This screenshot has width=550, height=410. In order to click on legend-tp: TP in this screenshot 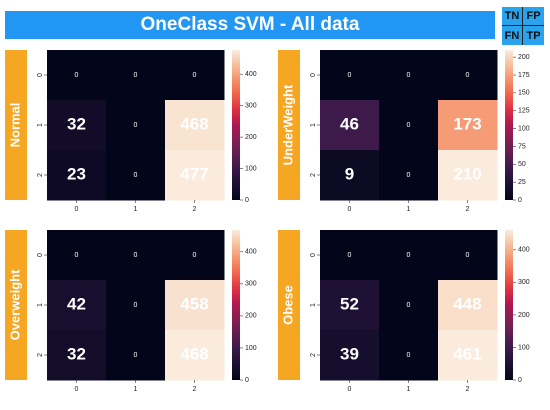, I will do `click(533, 35)`.